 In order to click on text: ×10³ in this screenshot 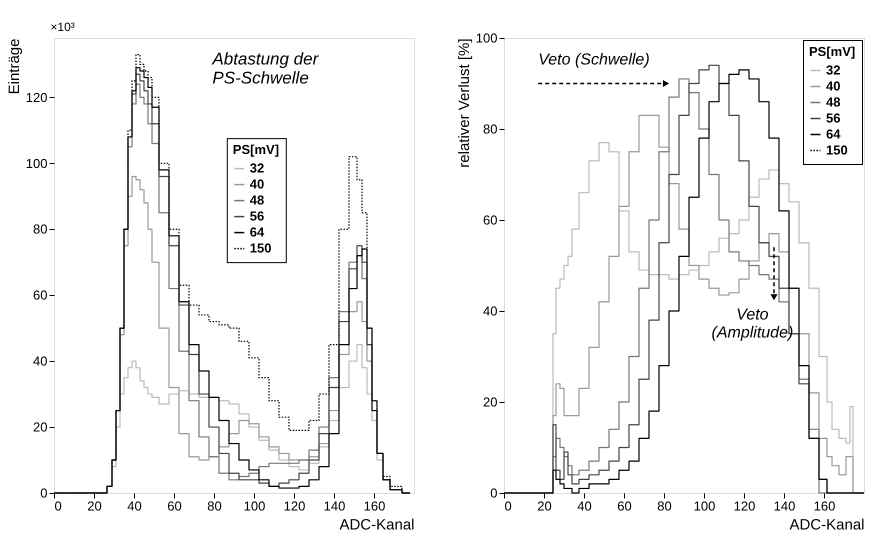, I will do `click(62, 27)`.